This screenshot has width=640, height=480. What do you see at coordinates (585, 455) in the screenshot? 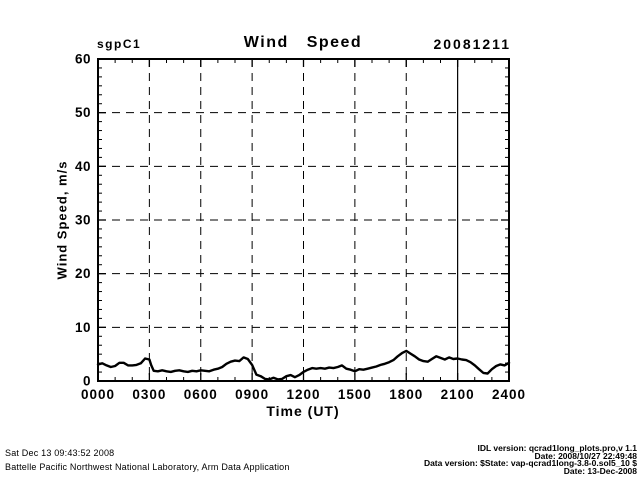
I see `idl-date-label: Date: 2008/10/27 22:49:48` at bounding box center [585, 455].